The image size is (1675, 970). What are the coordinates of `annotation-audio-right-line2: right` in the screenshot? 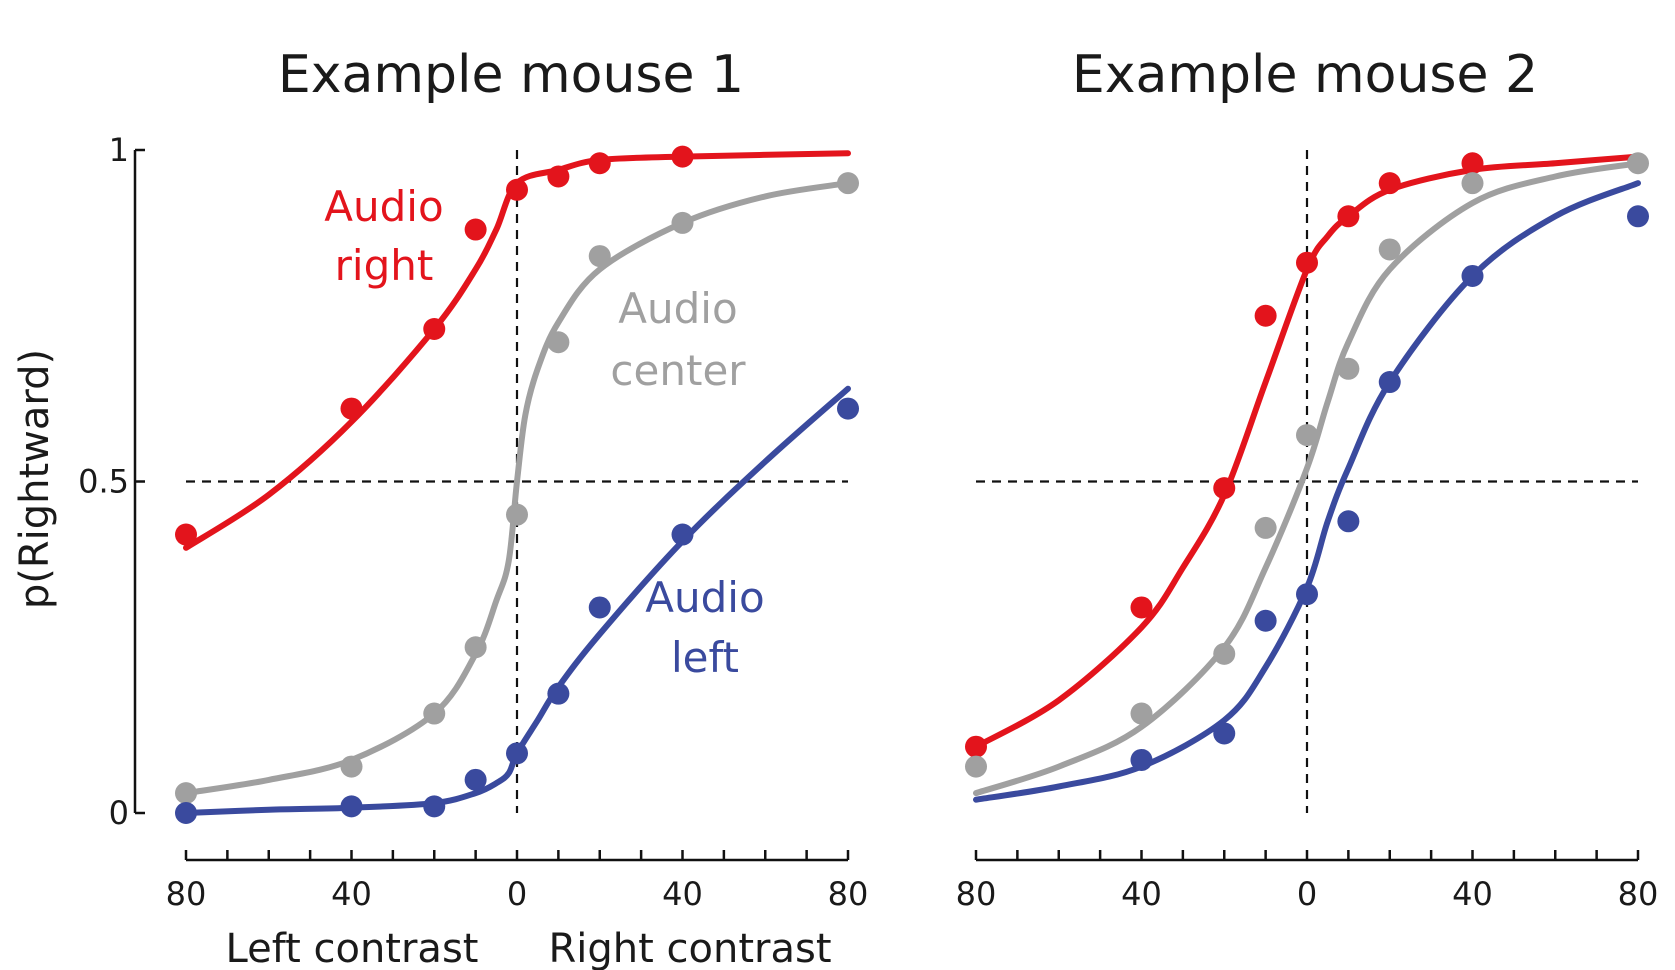 It's located at (384, 265).